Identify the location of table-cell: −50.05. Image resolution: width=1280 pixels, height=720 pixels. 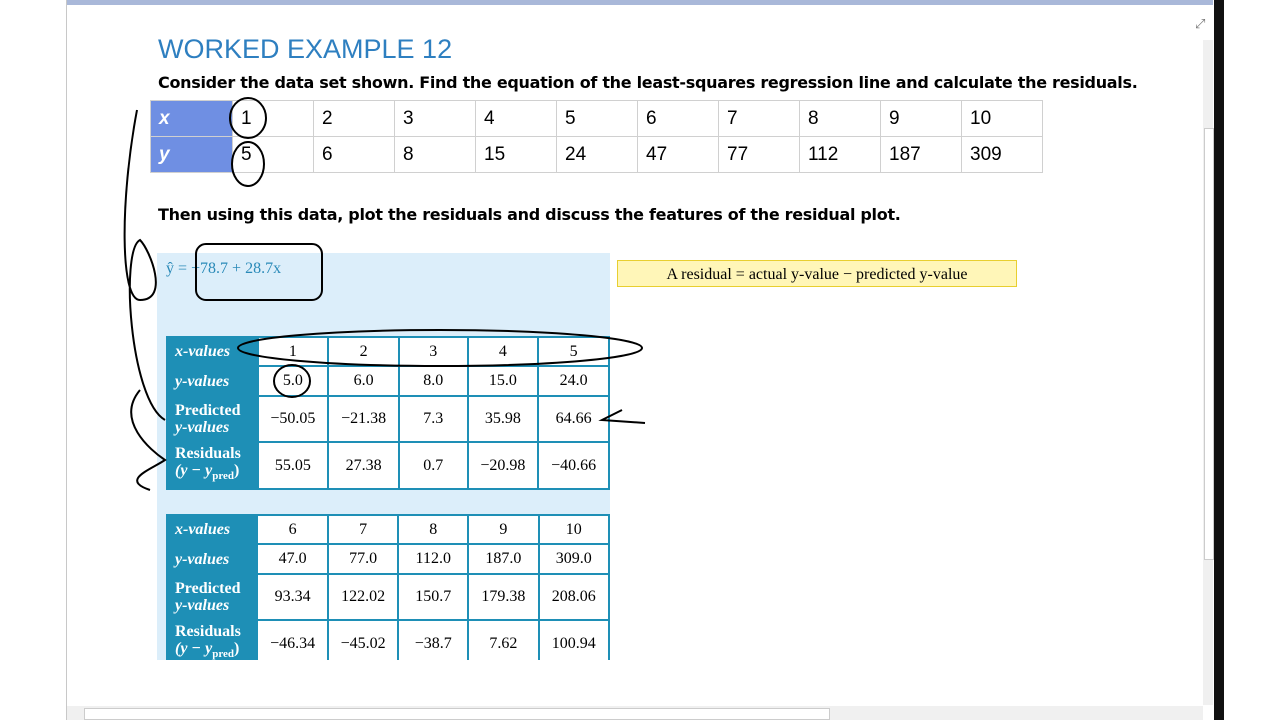
(293, 419).